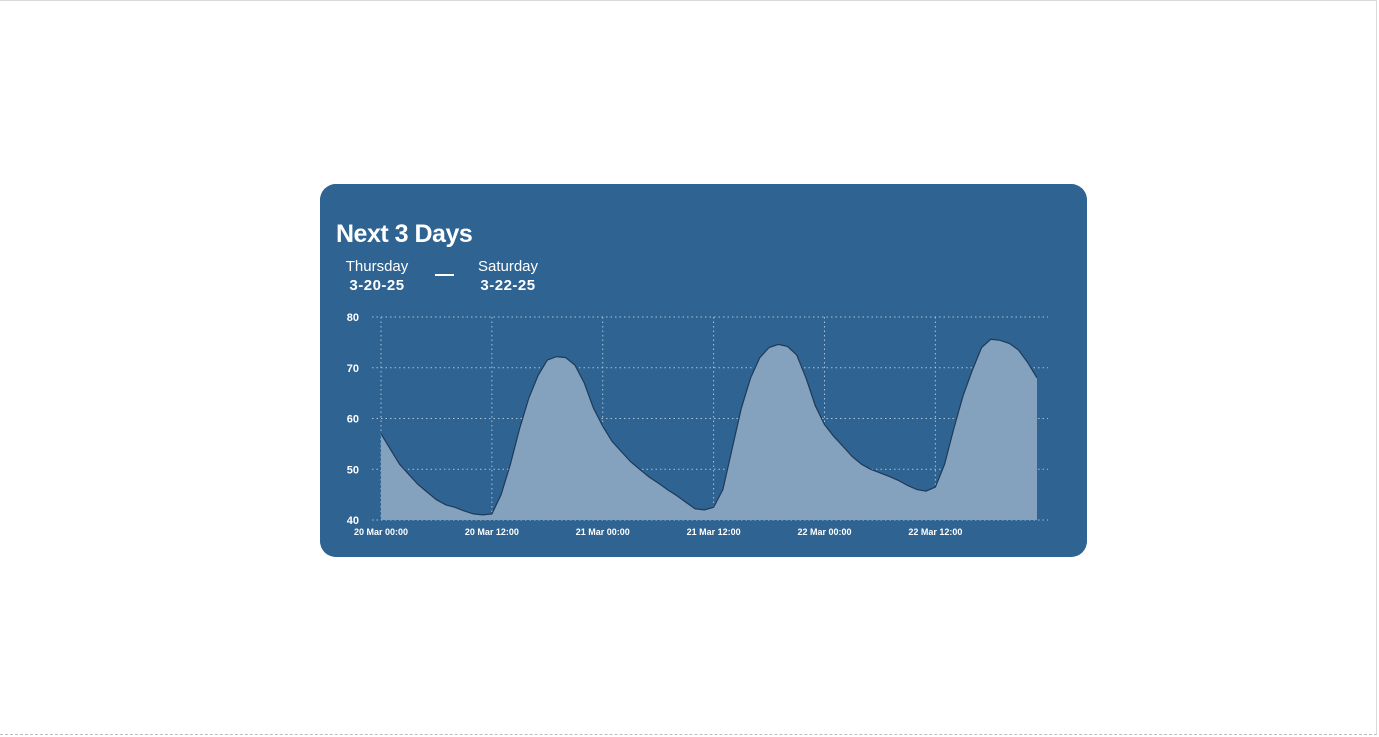 This screenshot has width=1379, height=737. I want to click on y-tick-label: 80, so click(353, 318).